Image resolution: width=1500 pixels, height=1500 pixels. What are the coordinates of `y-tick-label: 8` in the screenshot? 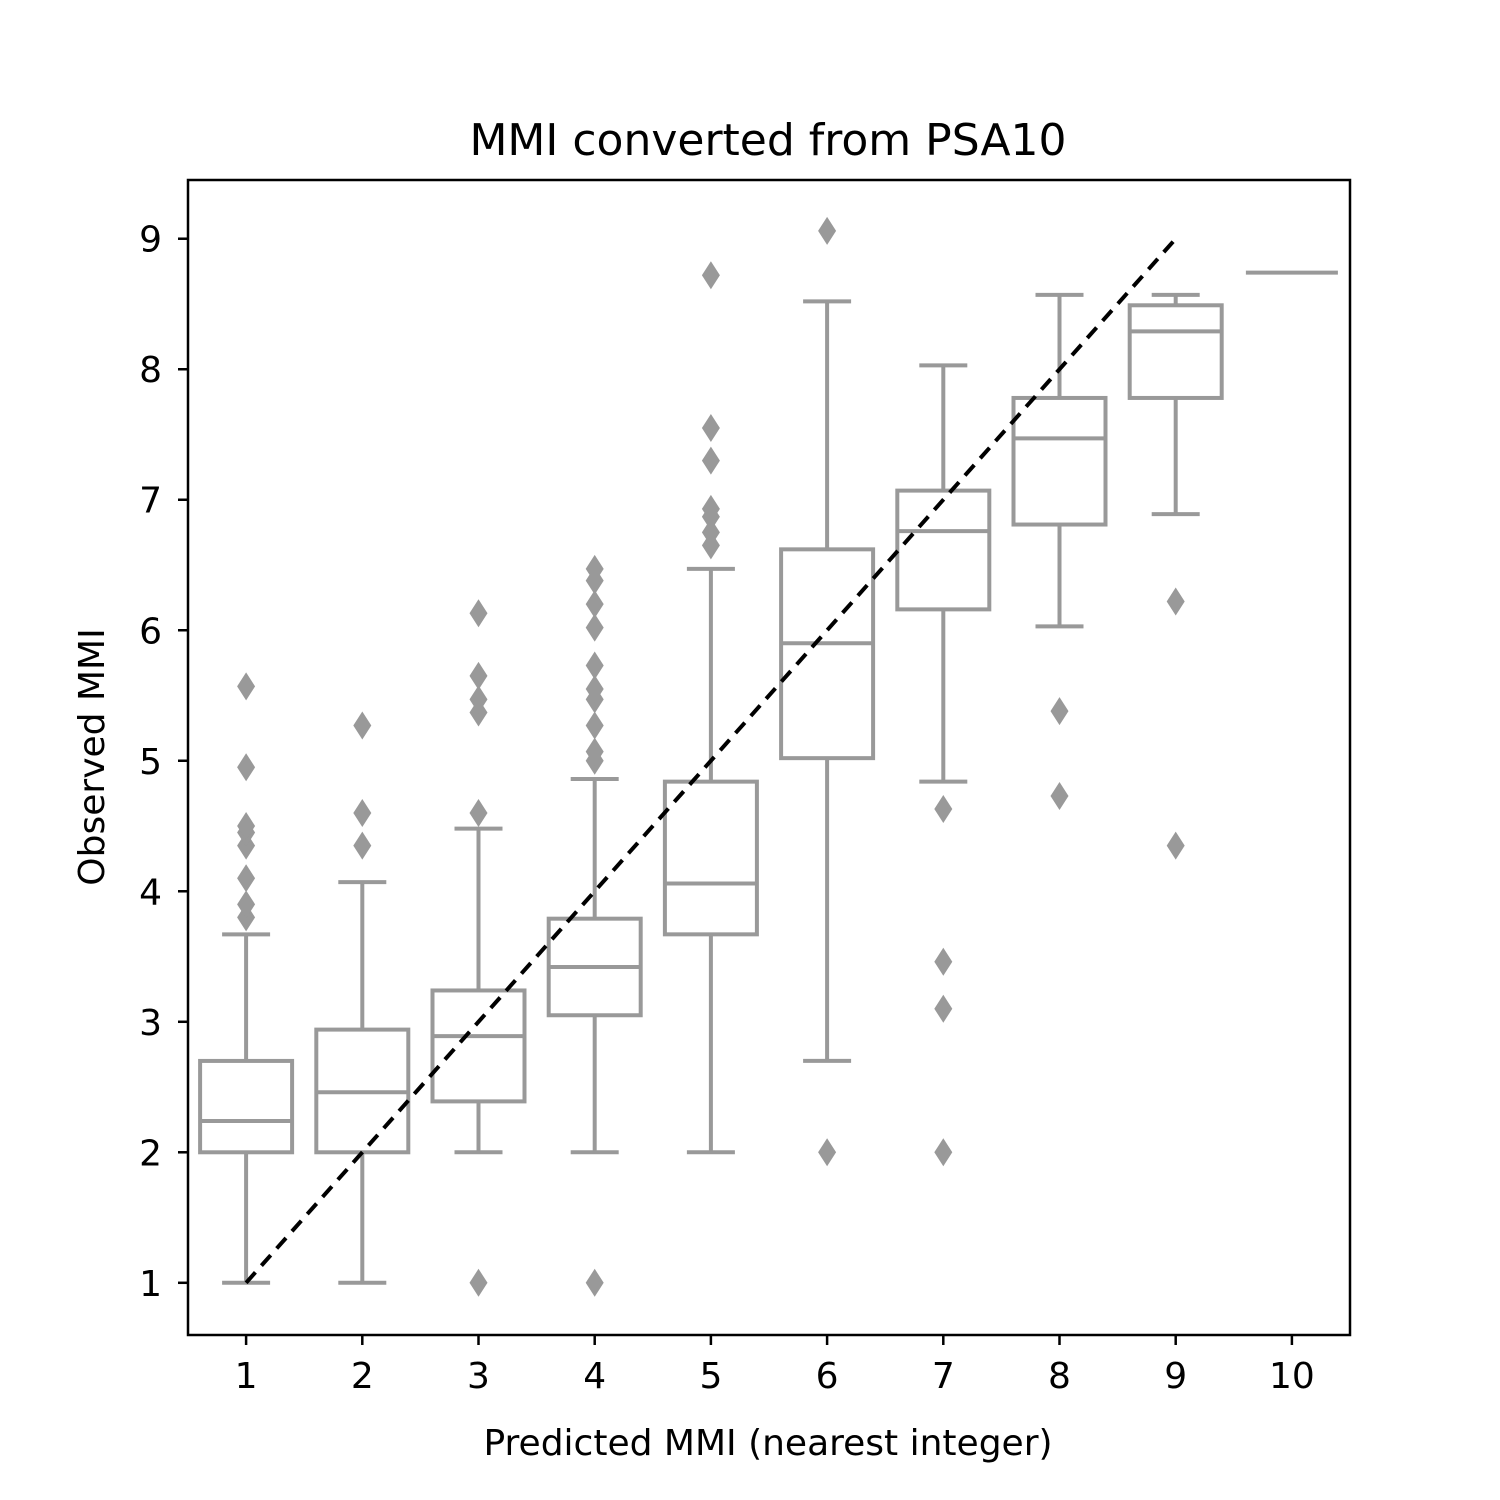 It's located at (150, 370).